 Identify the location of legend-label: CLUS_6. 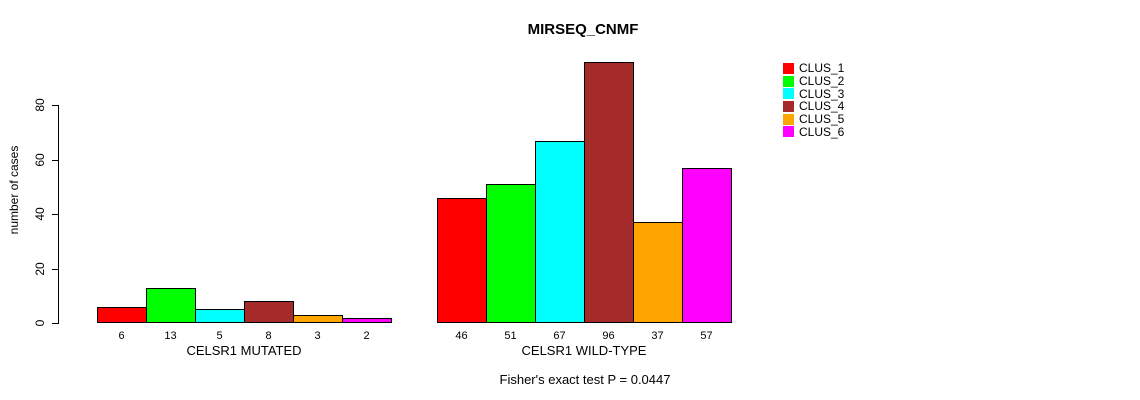
(822, 131).